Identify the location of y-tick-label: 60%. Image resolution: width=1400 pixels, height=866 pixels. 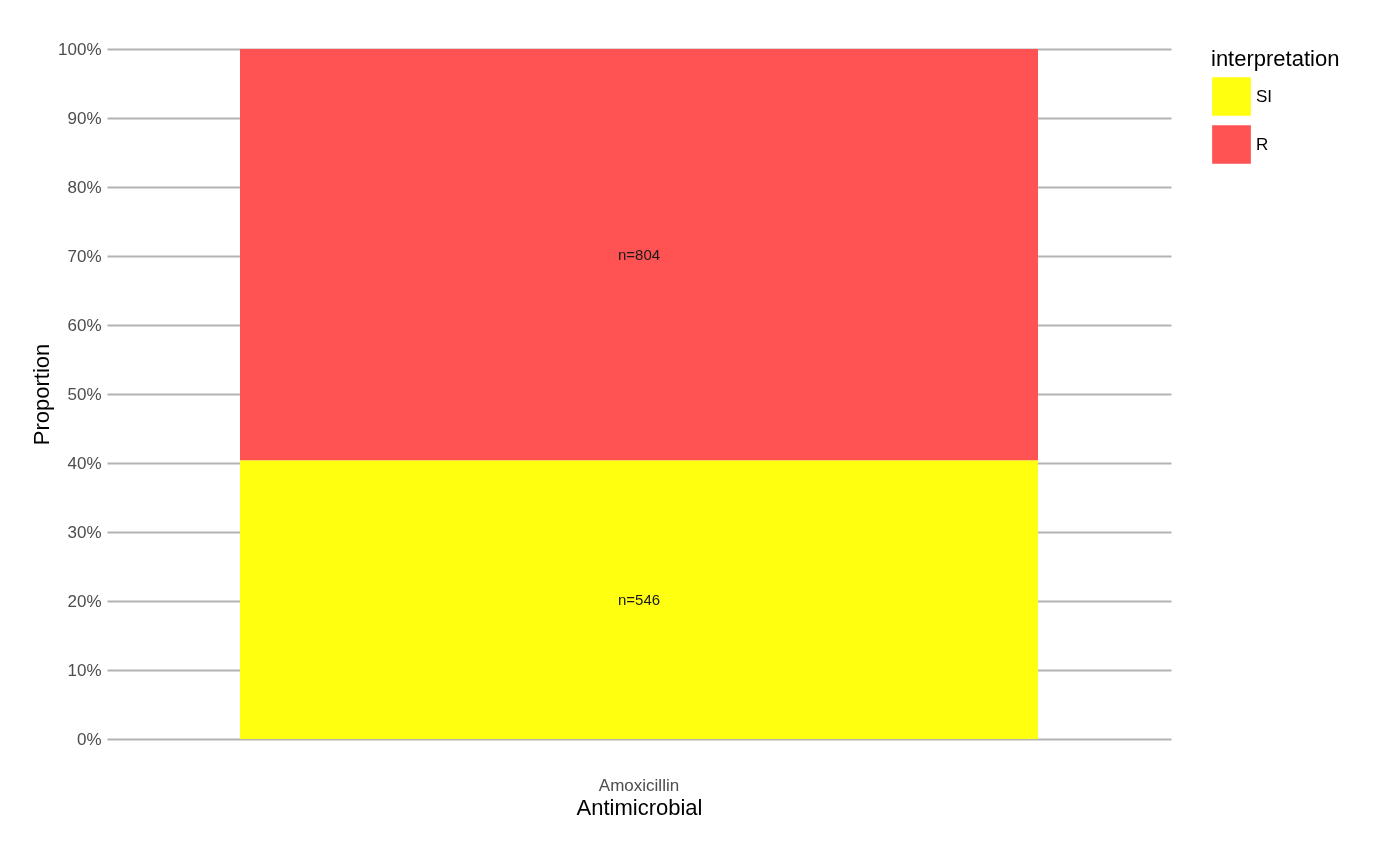
(84, 325).